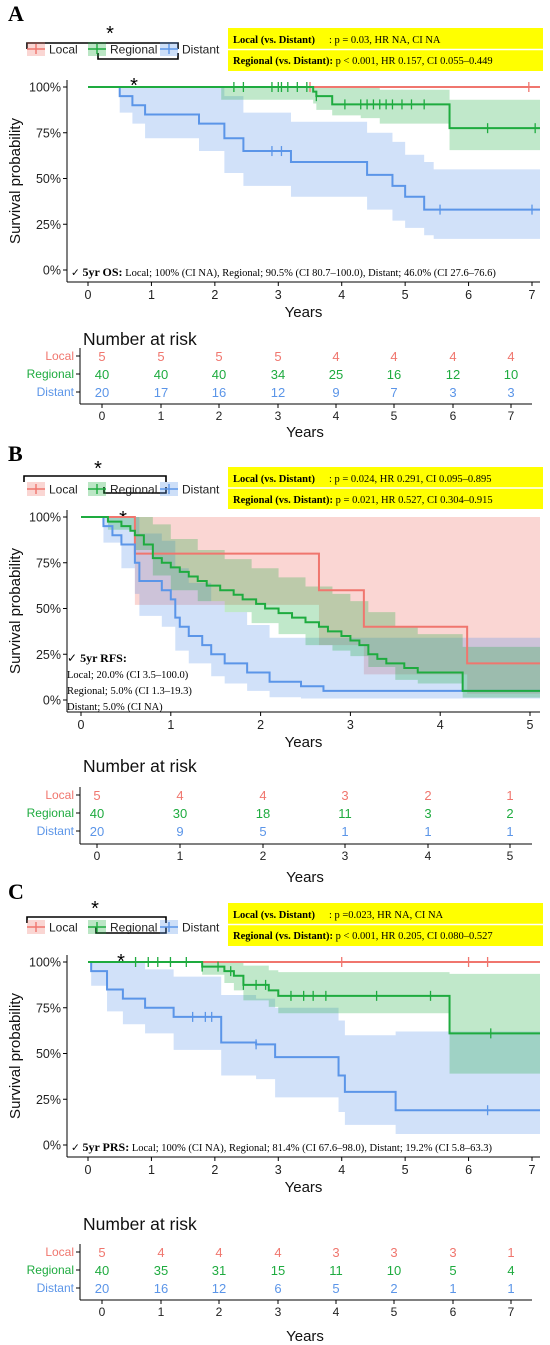 The height and width of the screenshot is (1345, 550). I want to click on risk-count: 25, so click(336, 374).